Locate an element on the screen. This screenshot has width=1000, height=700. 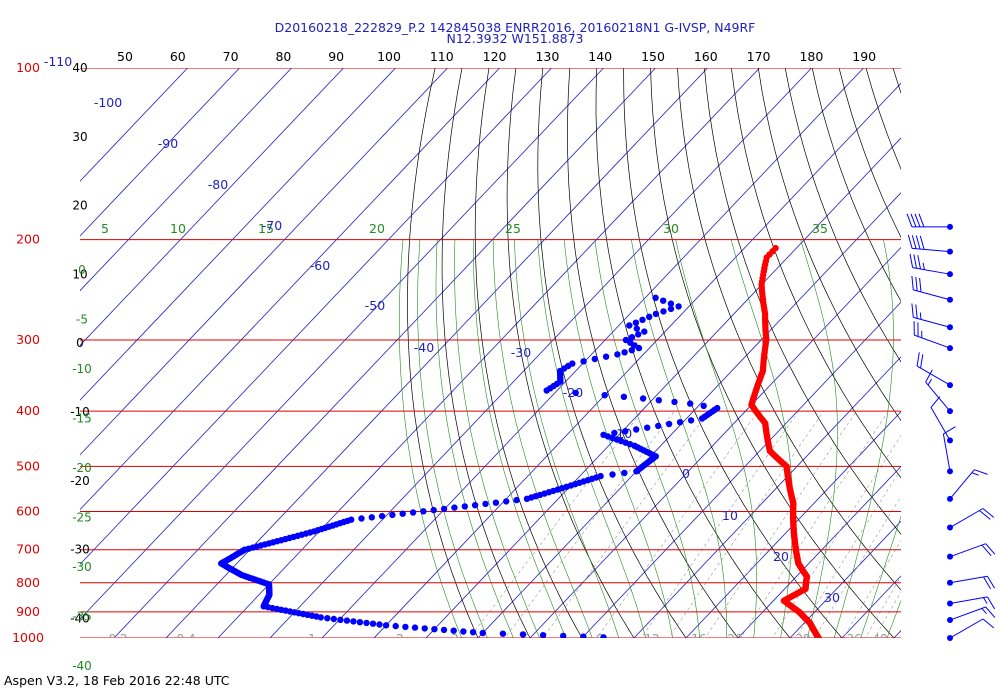
mixing-ratio-label: 3 is located at coordinates (455, 639).